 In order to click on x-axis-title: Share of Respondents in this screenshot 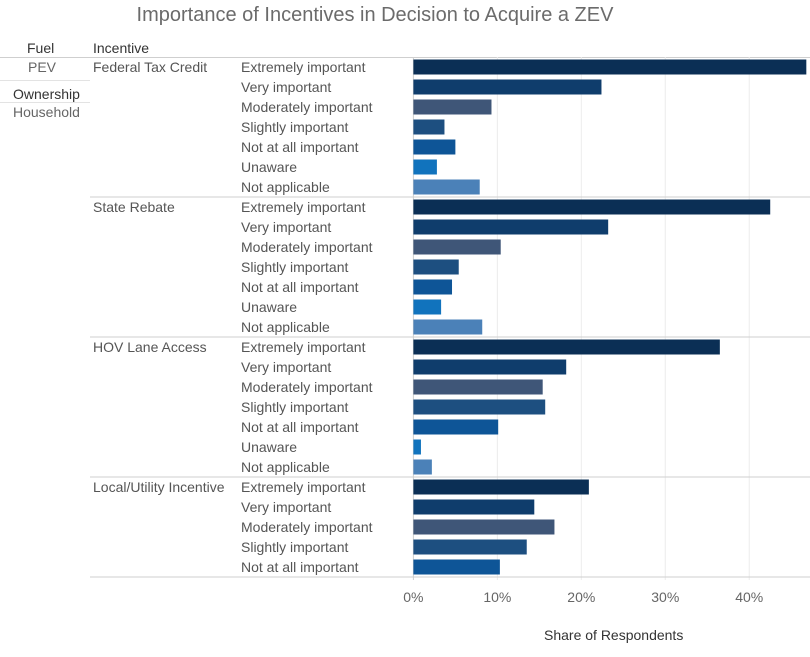, I will do `click(614, 635)`.